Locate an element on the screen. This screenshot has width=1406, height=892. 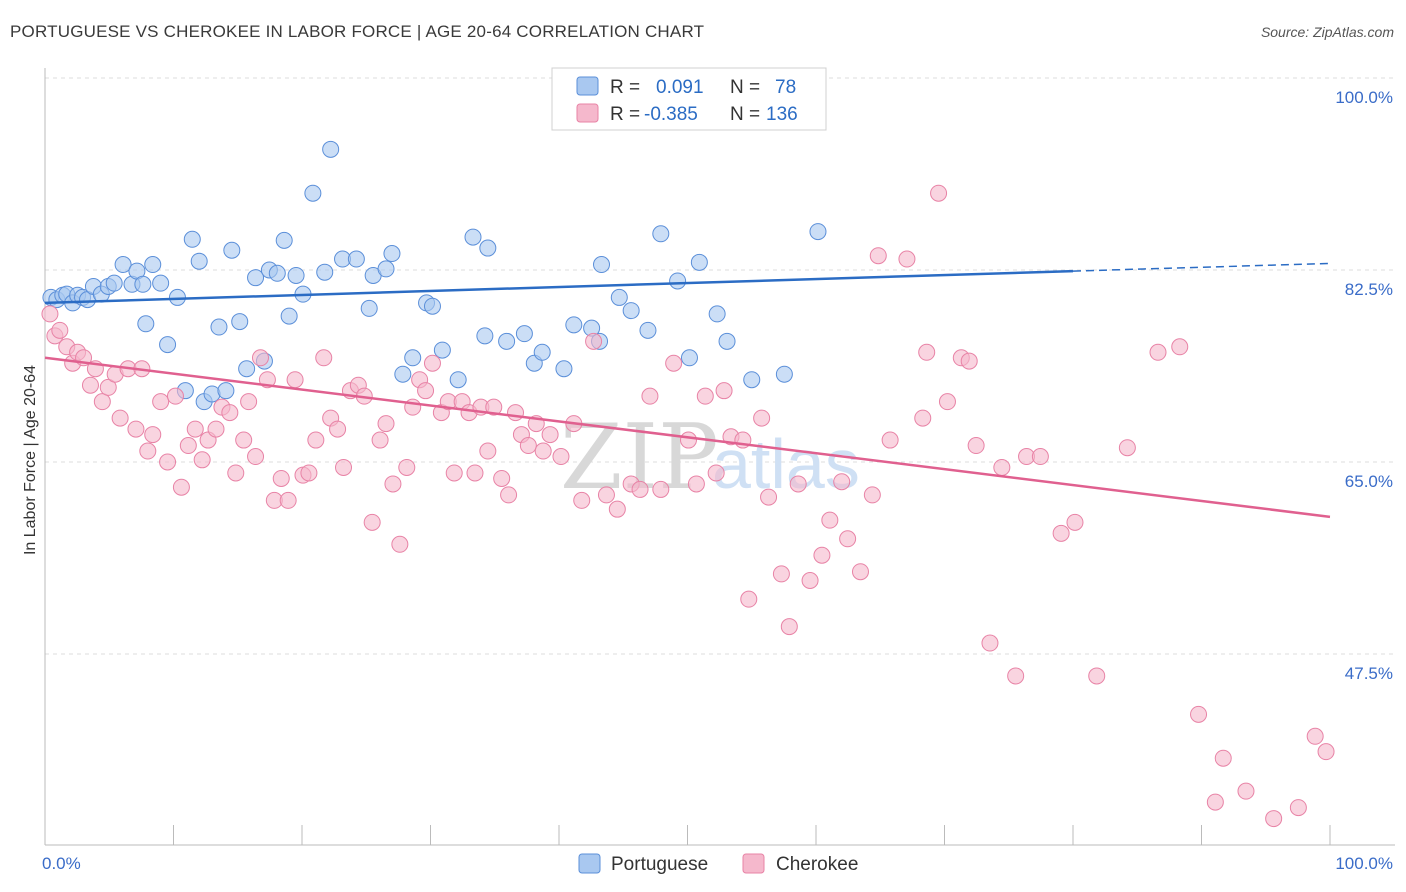
legend-portuguese-label: Portuguese is located at coordinates (659, 864).